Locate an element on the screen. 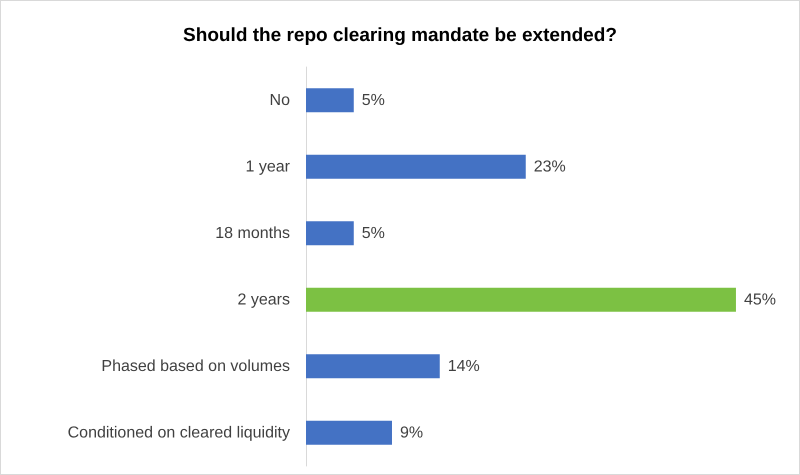 The height and width of the screenshot is (475, 800). y-tick-label: No is located at coordinates (280, 100).